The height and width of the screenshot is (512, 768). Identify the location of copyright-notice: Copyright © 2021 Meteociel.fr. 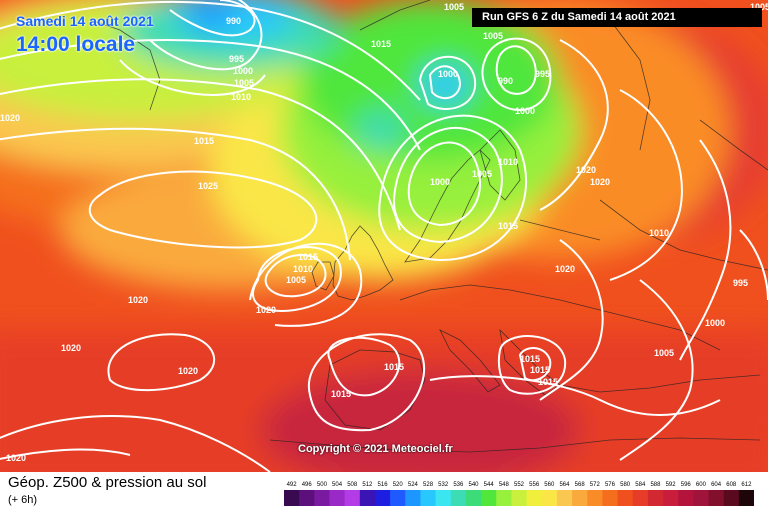
(375, 449).